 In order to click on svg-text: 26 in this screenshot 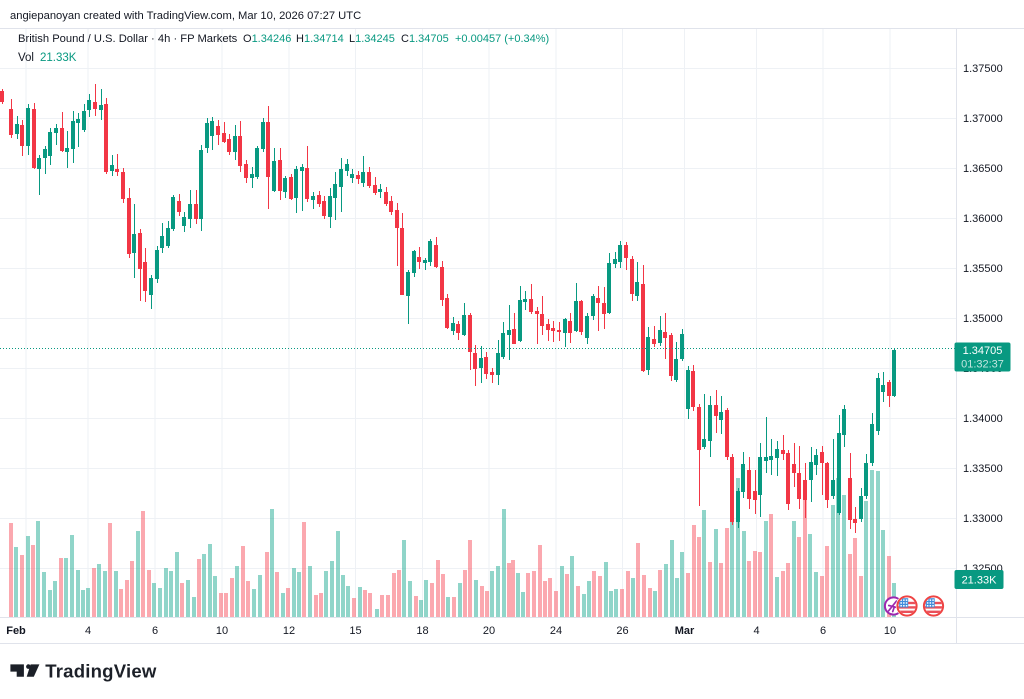, I will do `click(622, 631)`.